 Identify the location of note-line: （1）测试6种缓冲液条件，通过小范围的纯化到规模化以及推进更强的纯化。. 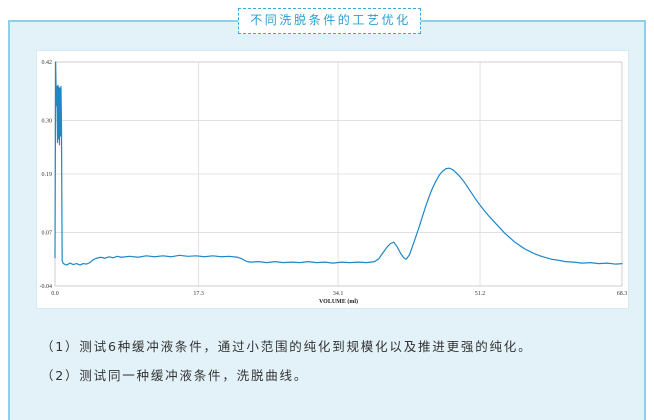
(287, 346).